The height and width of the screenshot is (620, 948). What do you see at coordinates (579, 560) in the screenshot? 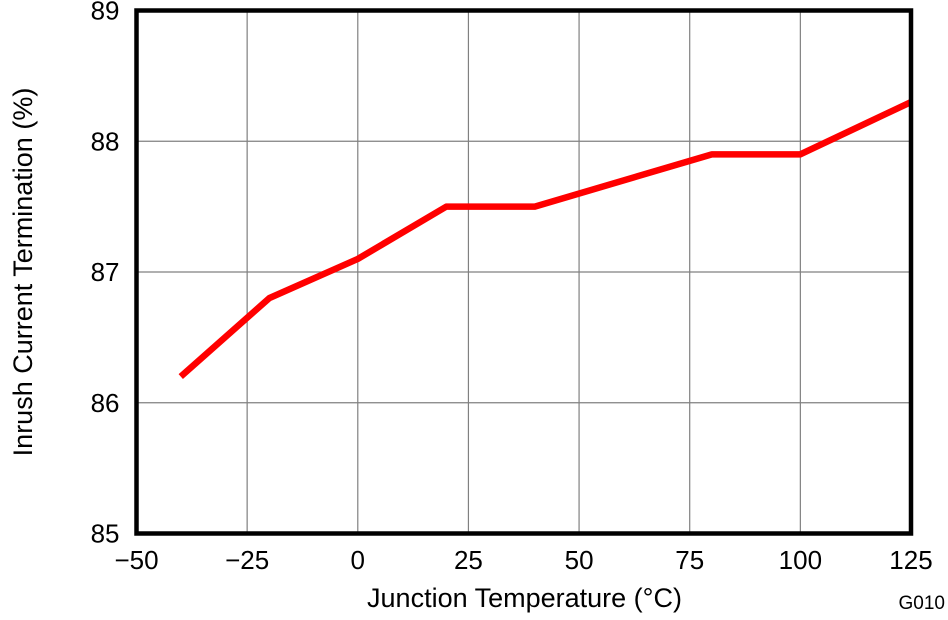
I see `x-tick-label: 50` at bounding box center [579, 560].